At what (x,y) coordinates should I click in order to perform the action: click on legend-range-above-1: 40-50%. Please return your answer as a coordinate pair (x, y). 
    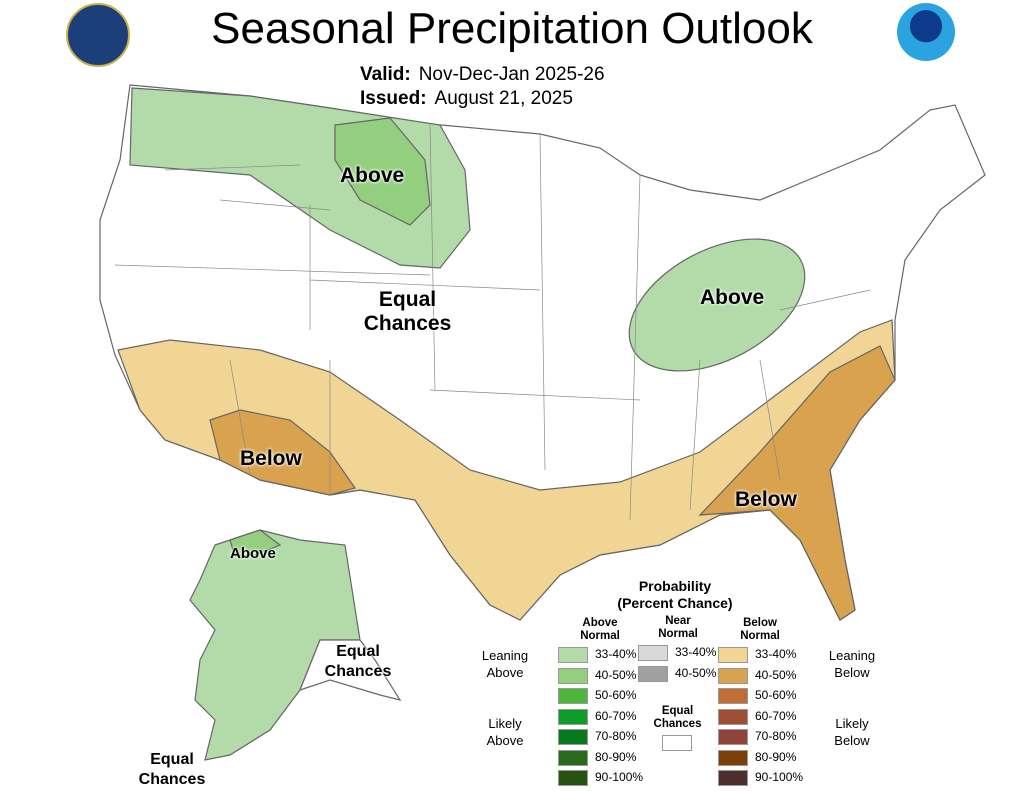
    Looking at the image, I should click on (616, 674).